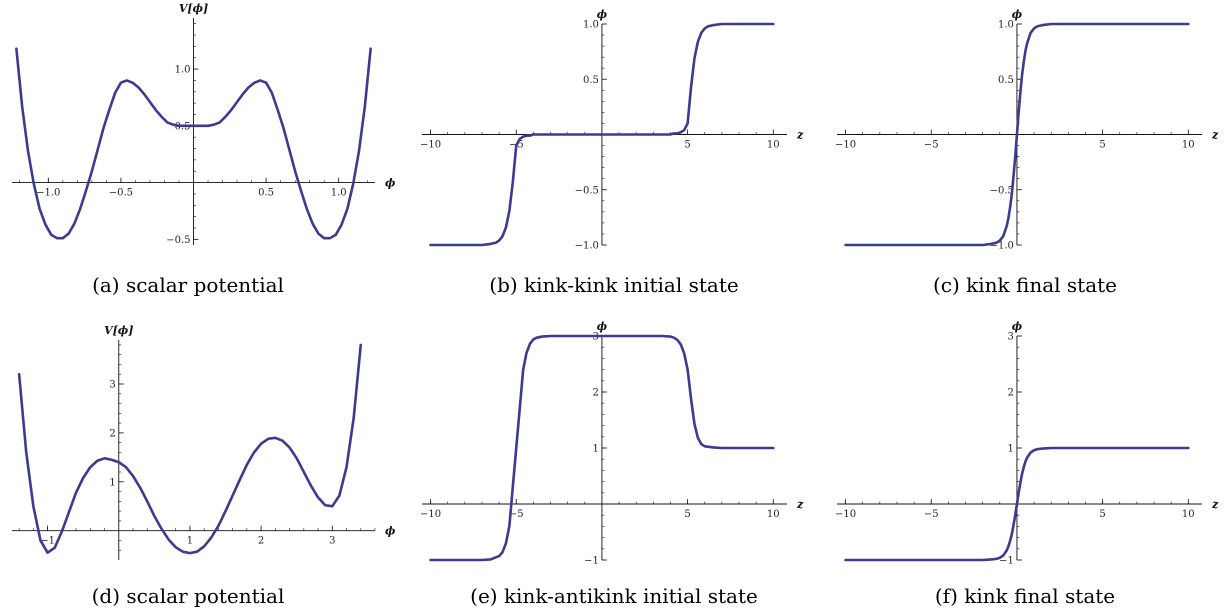 This screenshot has width=1225, height=613. What do you see at coordinates (190, 541) in the screenshot?
I see `x-tick-label: 1` at bounding box center [190, 541].